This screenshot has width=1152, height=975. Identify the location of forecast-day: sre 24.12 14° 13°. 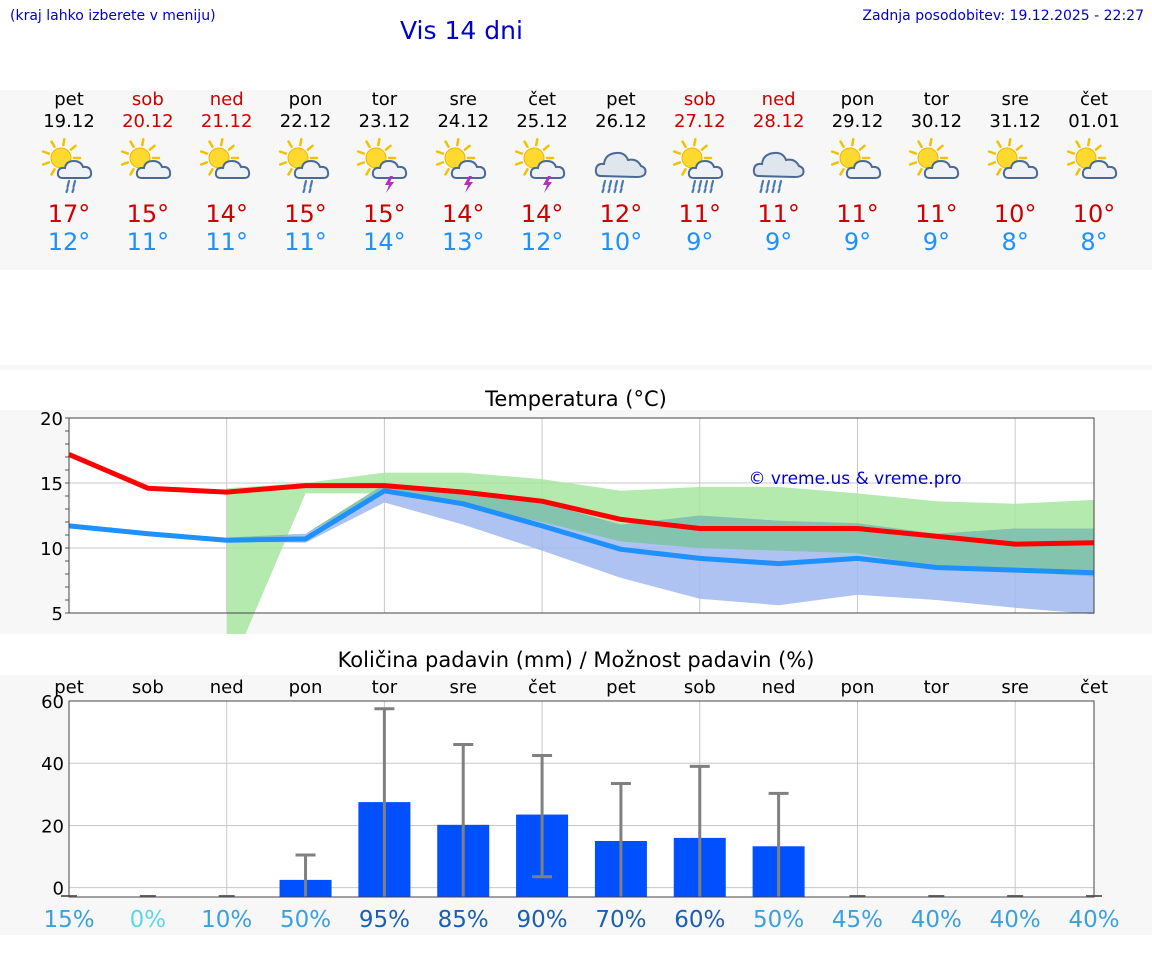
(463, 173).